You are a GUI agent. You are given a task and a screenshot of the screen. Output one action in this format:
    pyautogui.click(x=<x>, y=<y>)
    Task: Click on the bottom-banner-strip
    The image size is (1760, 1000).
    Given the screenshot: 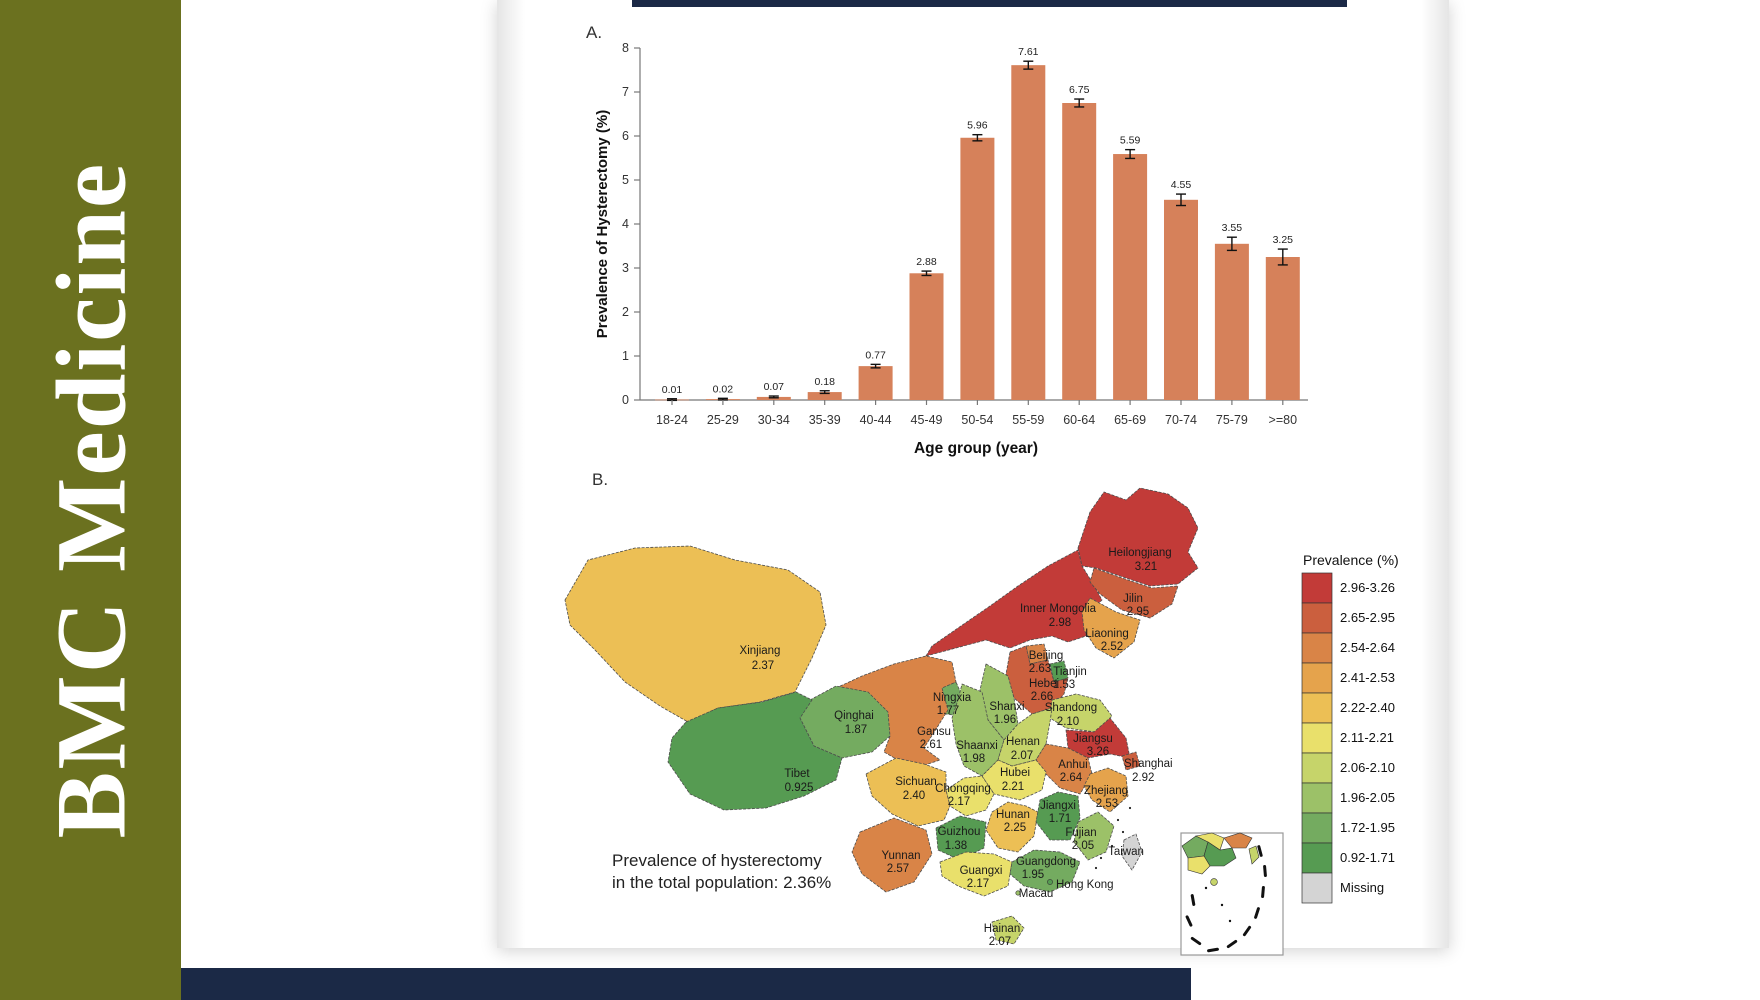 What is the action you would take?
    pyautogui.click(x=686, y=984)
    